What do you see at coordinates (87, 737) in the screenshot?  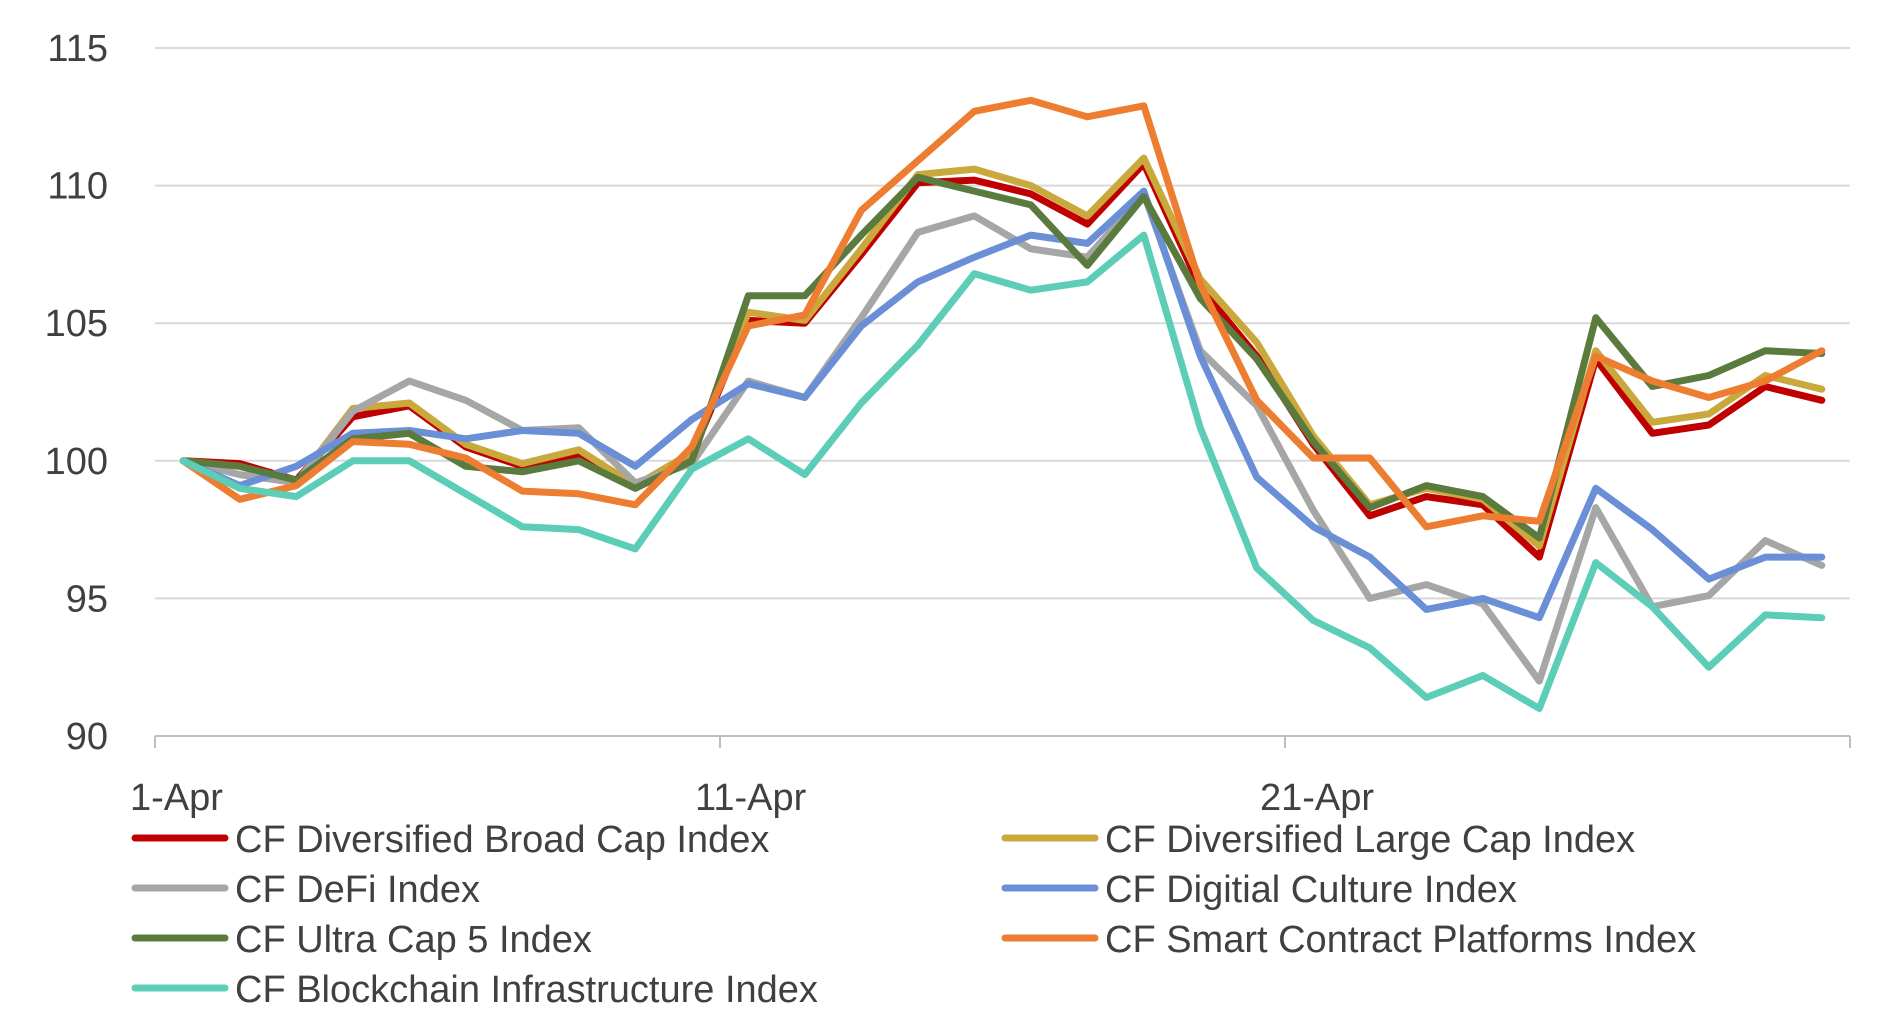 I see `y-tick-label: 90` at bounding box center [87, 737].